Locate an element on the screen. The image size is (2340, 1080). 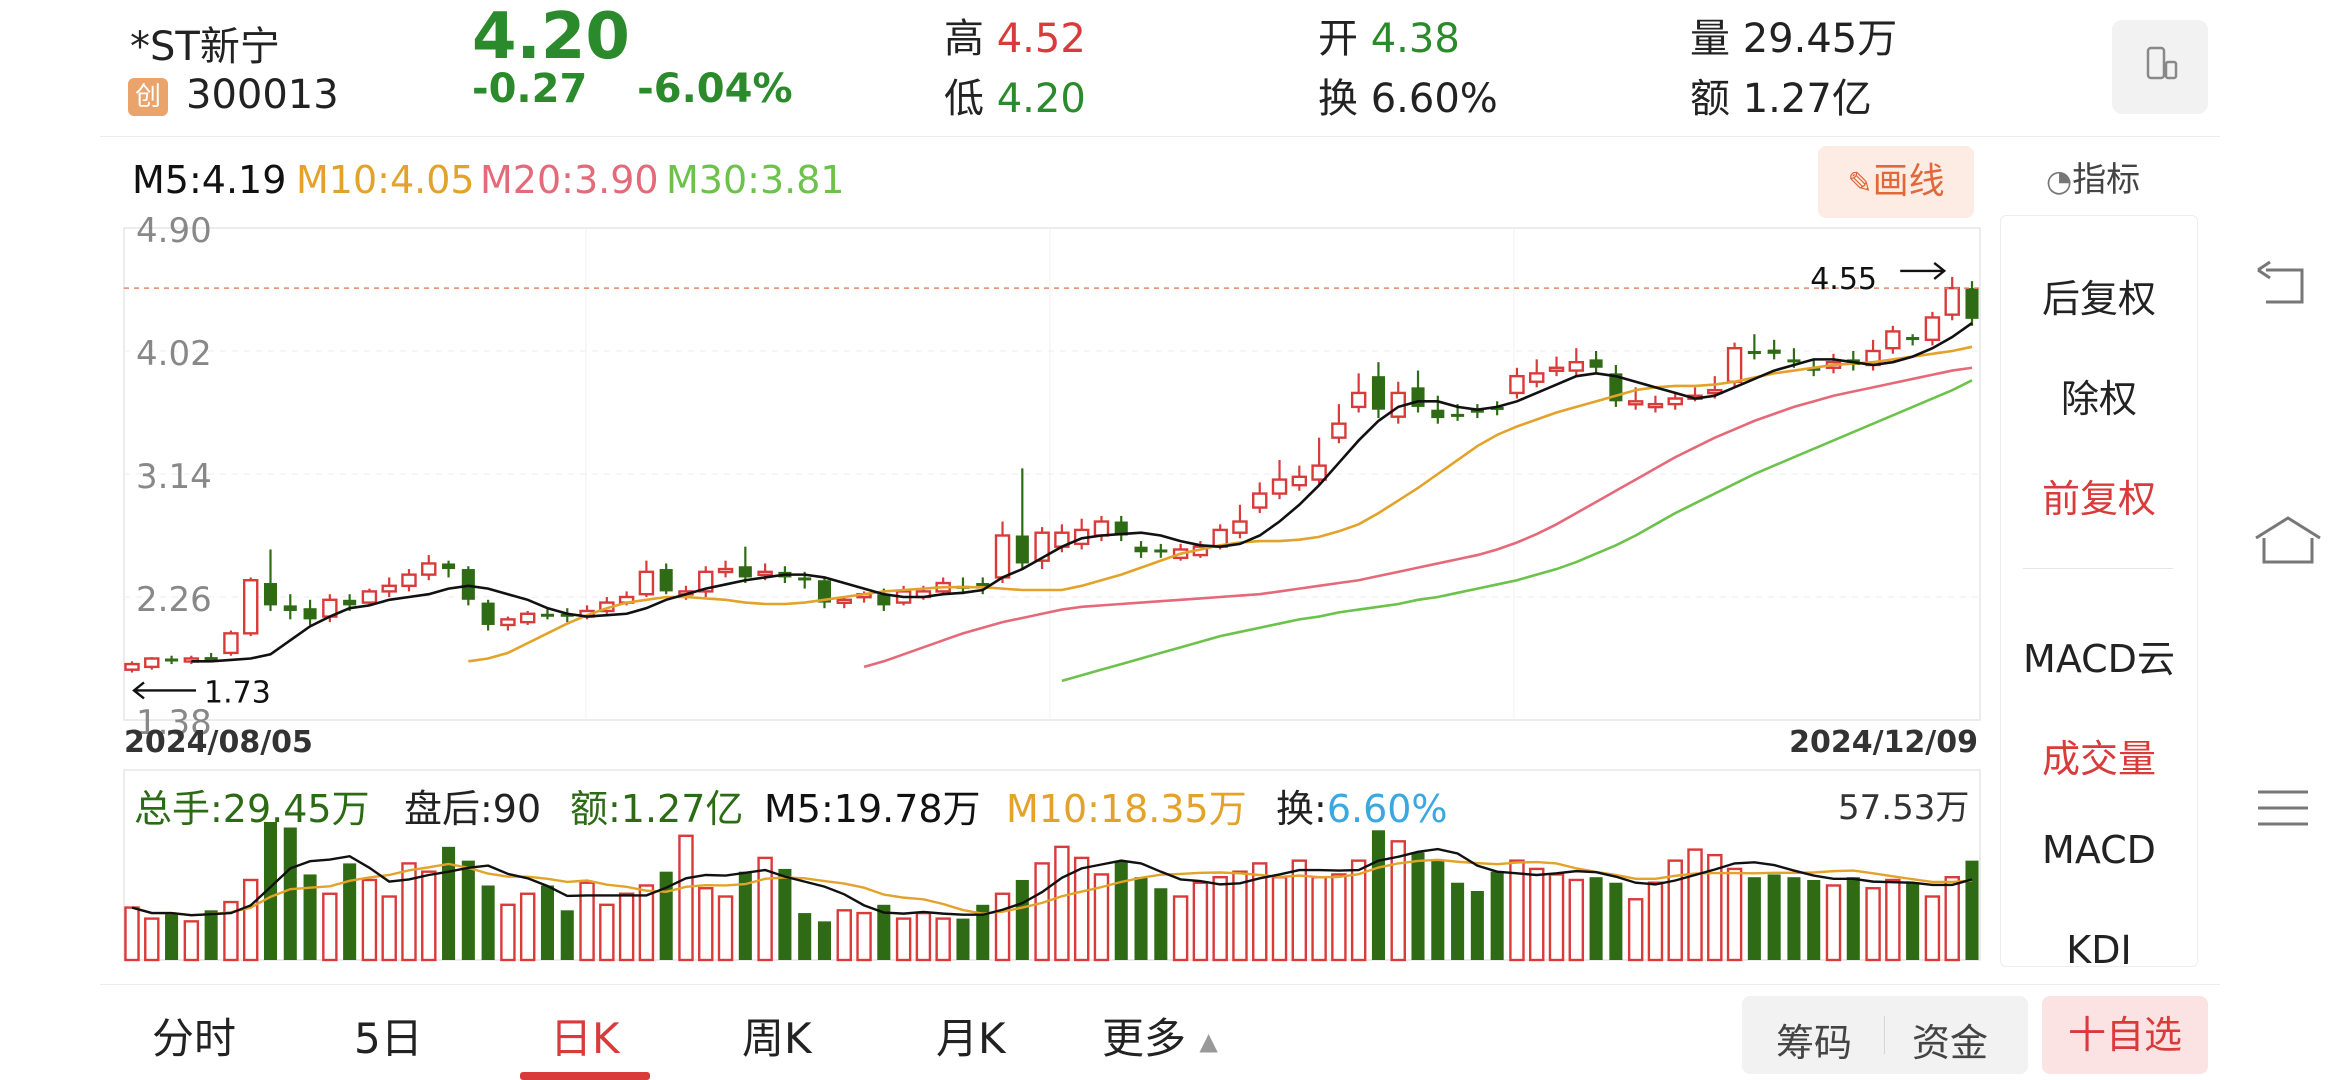
quote-turnover: 换 6.60% is located at coordinates (1408, 95).